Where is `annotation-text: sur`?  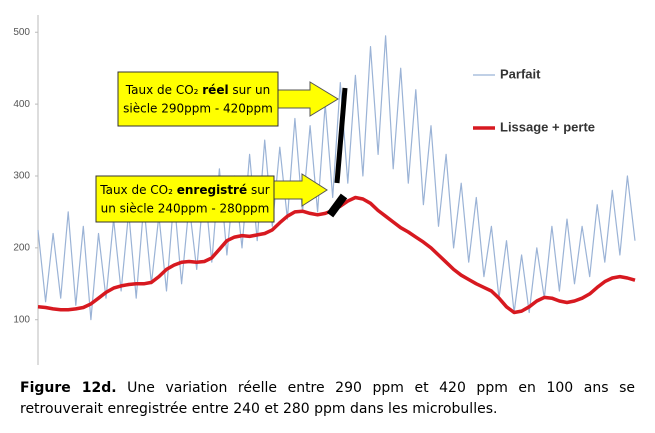 annotation-text: sur is located at coordinates (258, 190).